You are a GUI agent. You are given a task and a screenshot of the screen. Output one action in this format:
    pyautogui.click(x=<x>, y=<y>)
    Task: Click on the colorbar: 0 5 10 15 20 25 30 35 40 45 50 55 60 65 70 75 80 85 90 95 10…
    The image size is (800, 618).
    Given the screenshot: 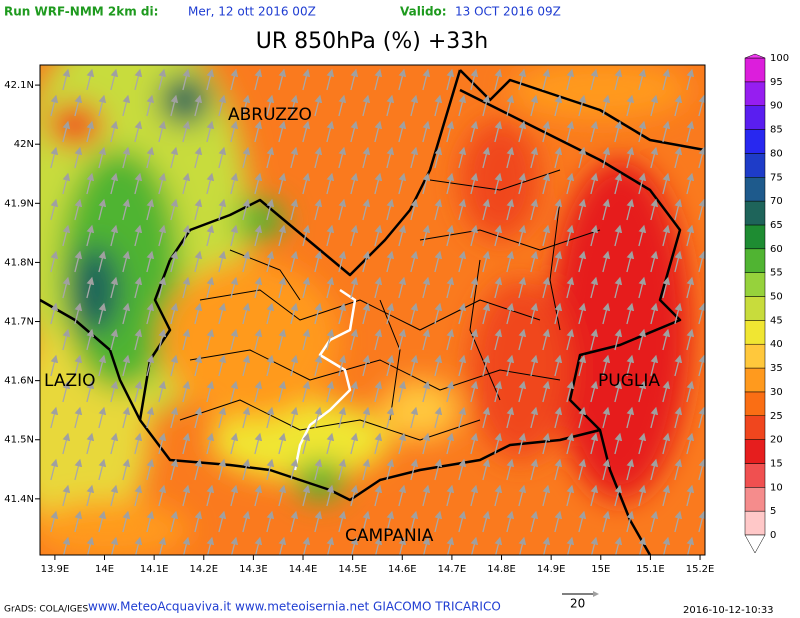 What is the action you would take?
    pyautogui.click(x=766, y=303)
    